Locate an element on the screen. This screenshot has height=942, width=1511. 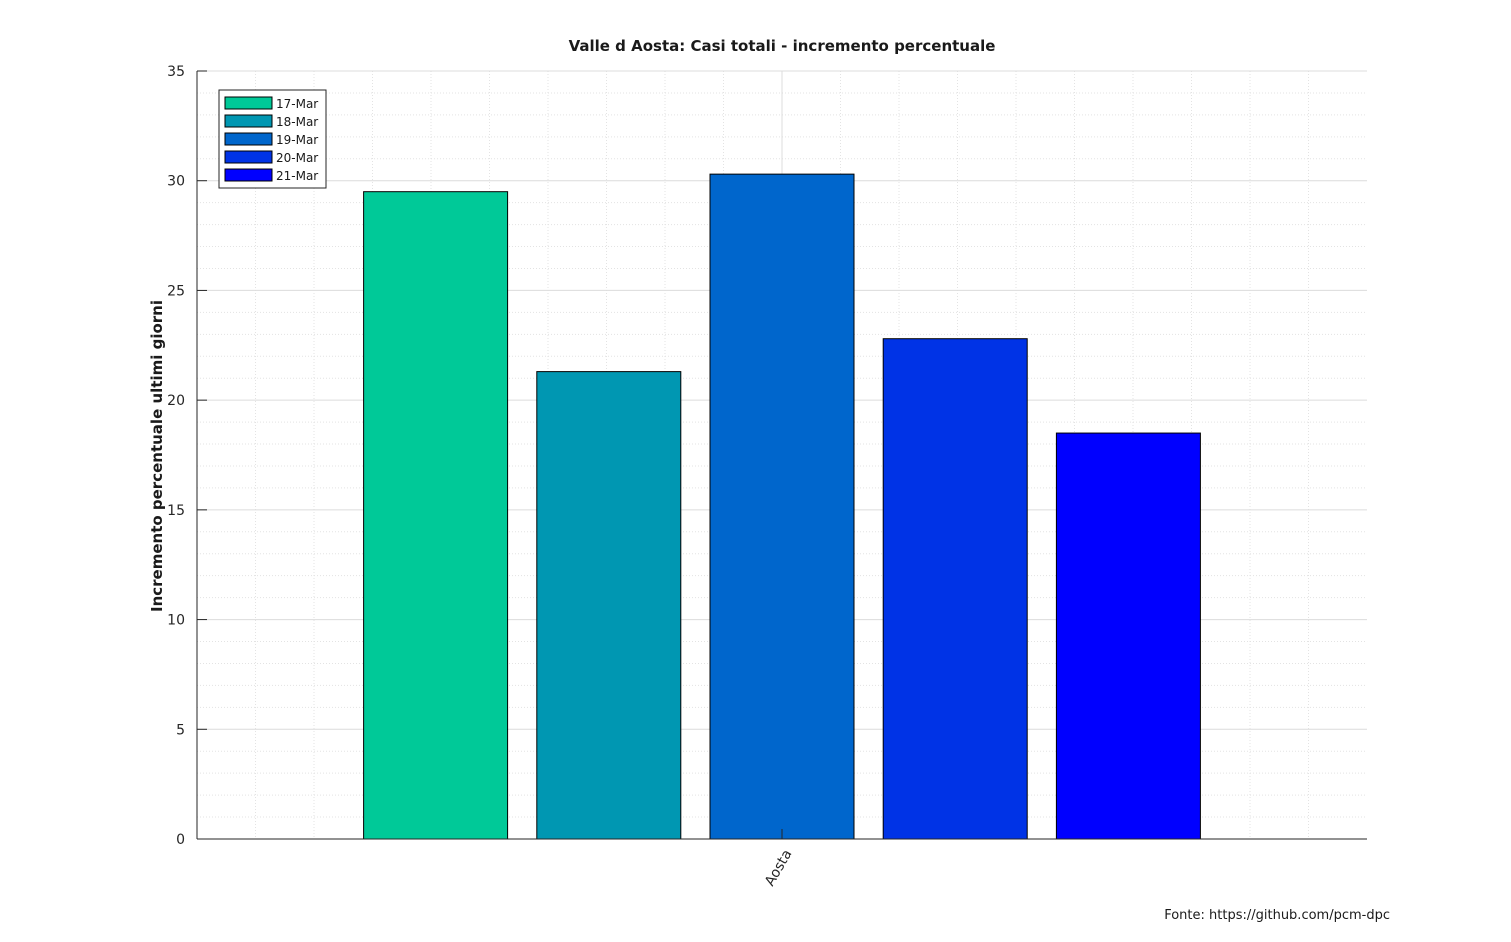
bar-19-Mar is located at coordinates (782, 506).